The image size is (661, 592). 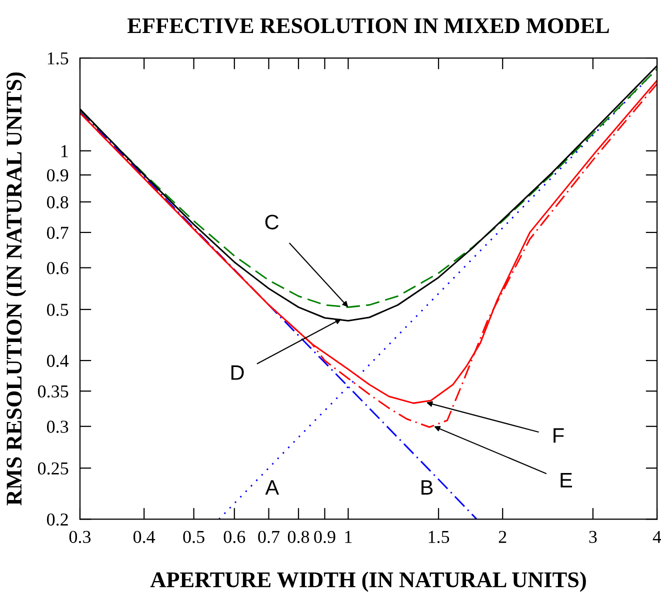 What do you see at coordinates (53, 468) in the screenshot?
I see `y-tick-label: 0.25` at bounding box center [53, 468].